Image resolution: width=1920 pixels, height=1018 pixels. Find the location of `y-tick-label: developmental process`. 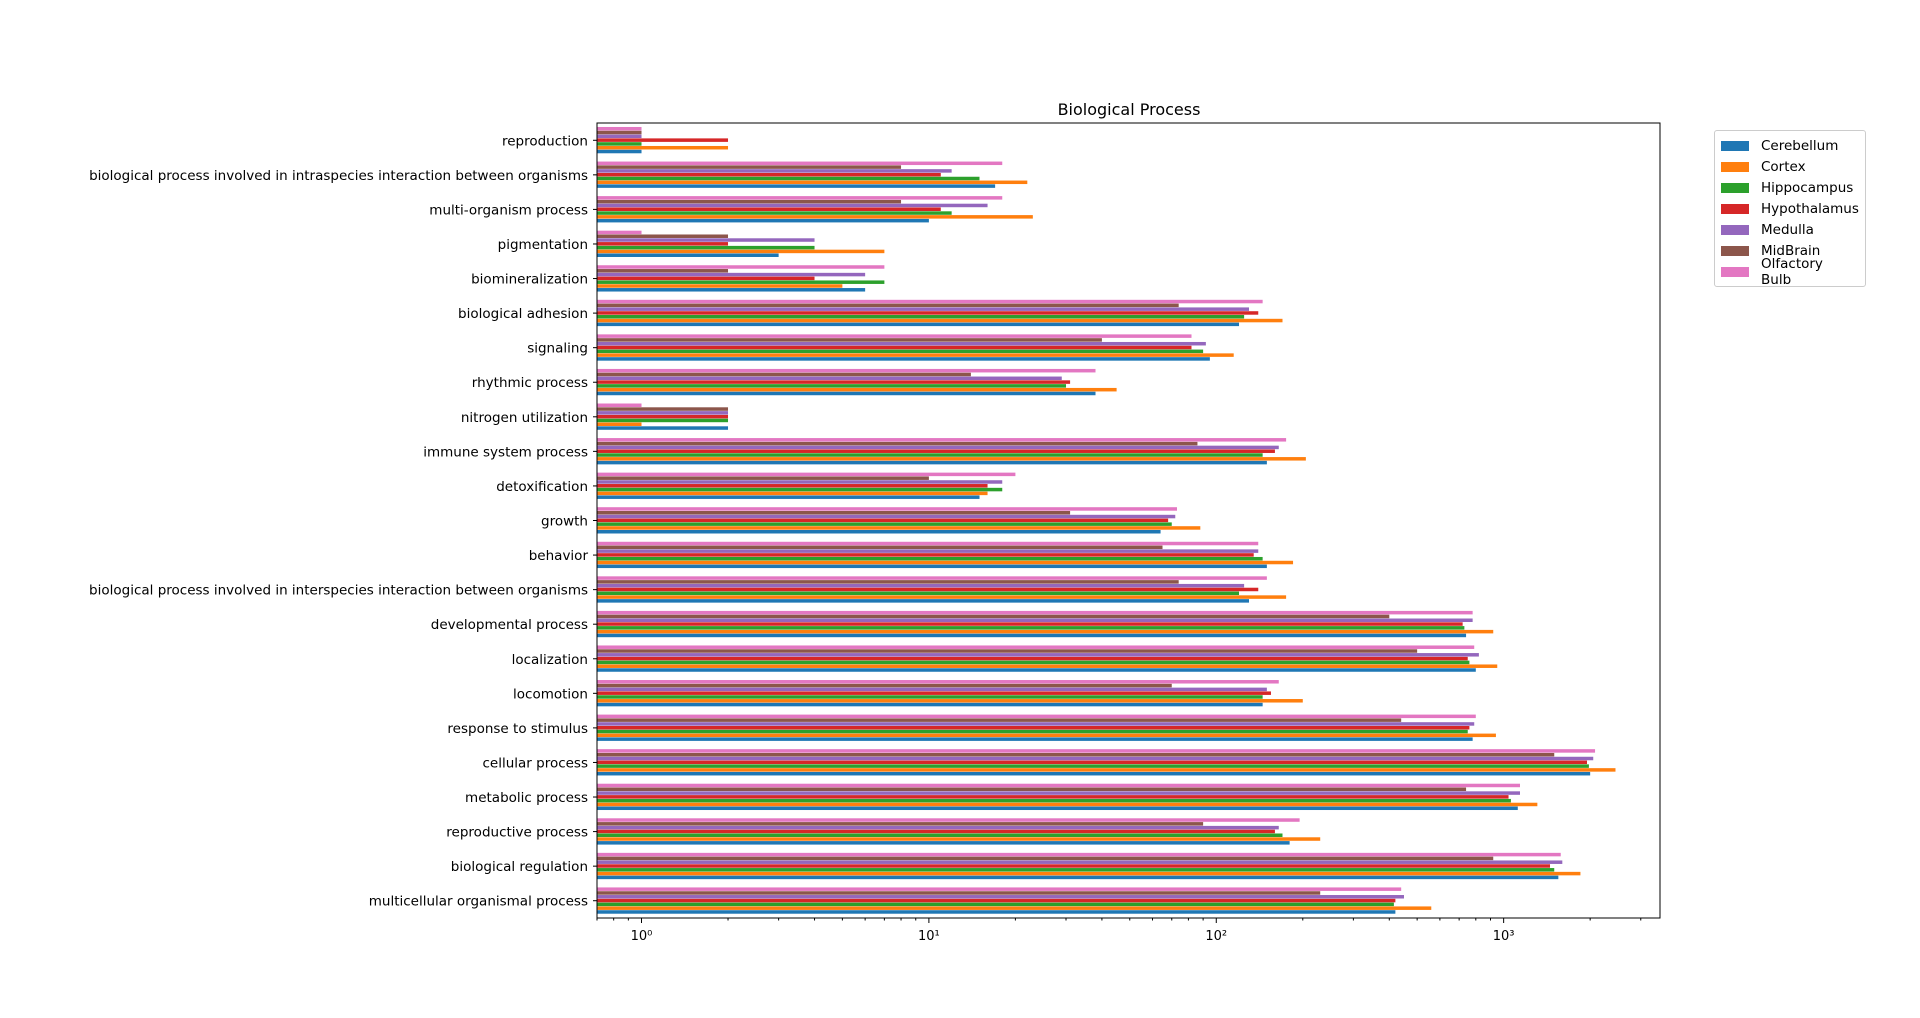

y-tick-label: developmental process is located at coordinates (509, 625).